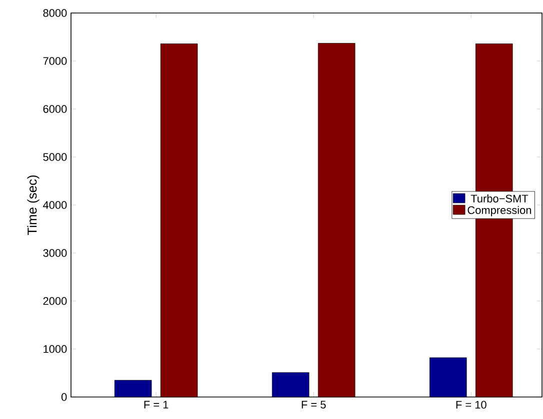  Describe the element at coordinates (499, 198) in the screenshot. I see `legend-label: Turbo−SMT` at that location.